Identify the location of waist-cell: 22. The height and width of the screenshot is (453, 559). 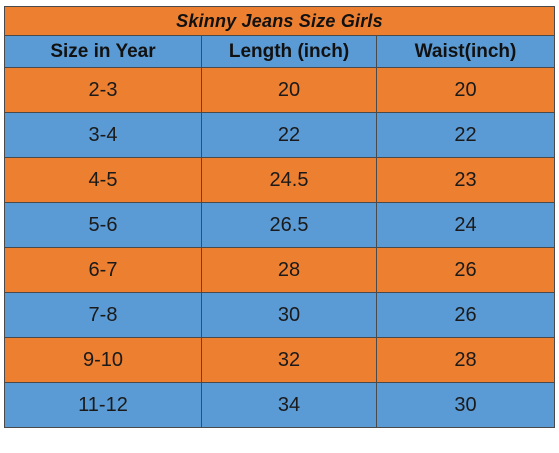
(465, 135).